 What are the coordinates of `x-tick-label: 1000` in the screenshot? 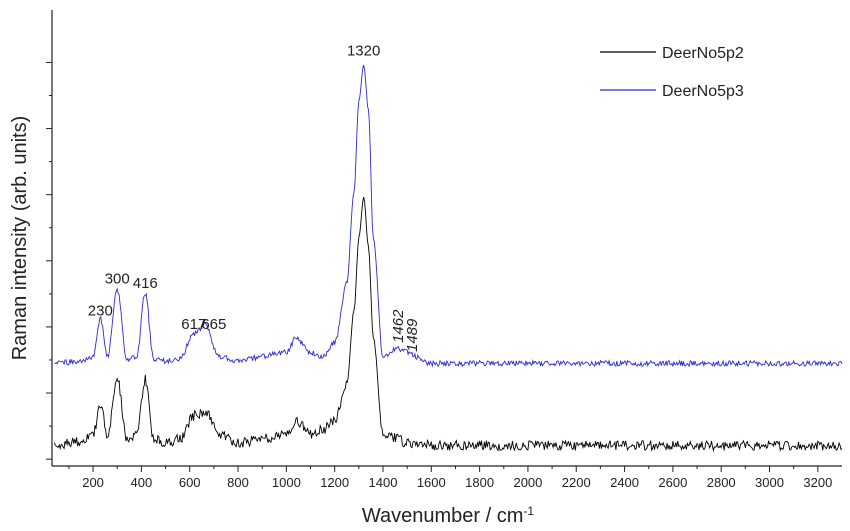 It's located at (286, 482).